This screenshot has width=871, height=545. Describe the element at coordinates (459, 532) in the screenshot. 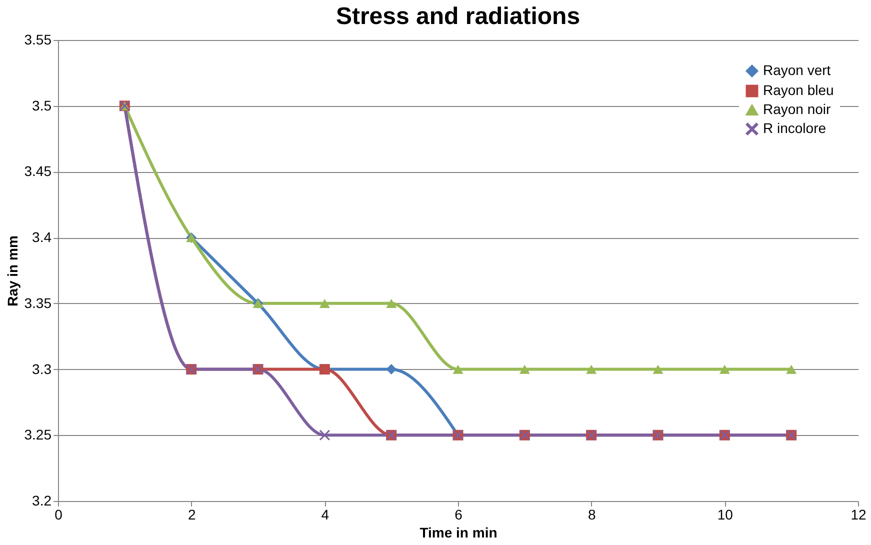

I see `x-axis-title: Time in min` at that location.